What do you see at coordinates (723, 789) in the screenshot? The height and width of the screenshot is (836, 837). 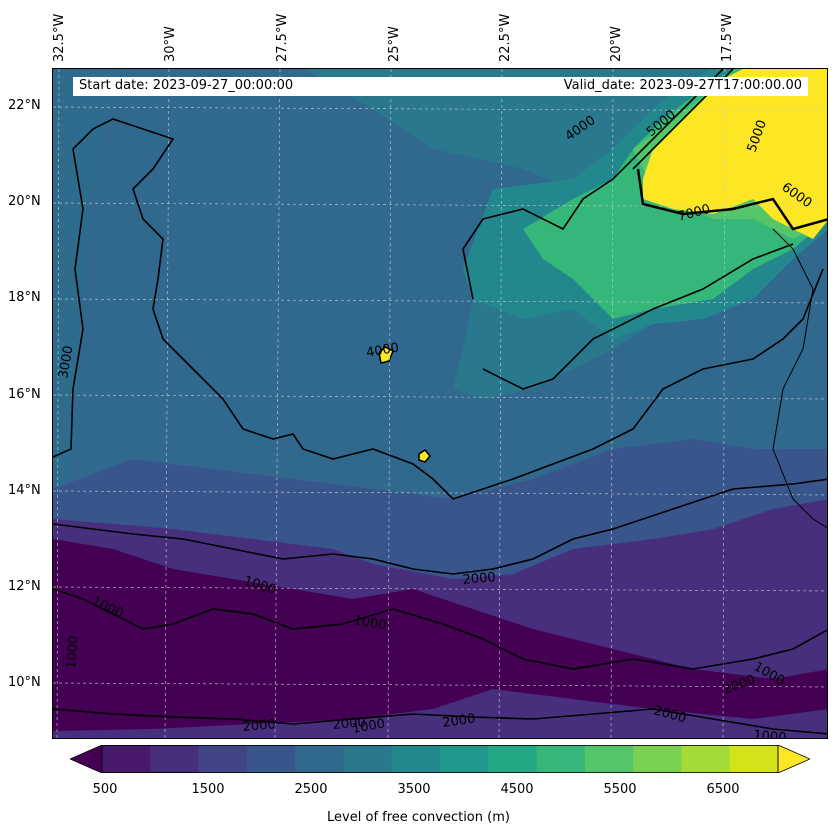 I see `colorbar-tick: 6500` at bounding box center [723, 789].